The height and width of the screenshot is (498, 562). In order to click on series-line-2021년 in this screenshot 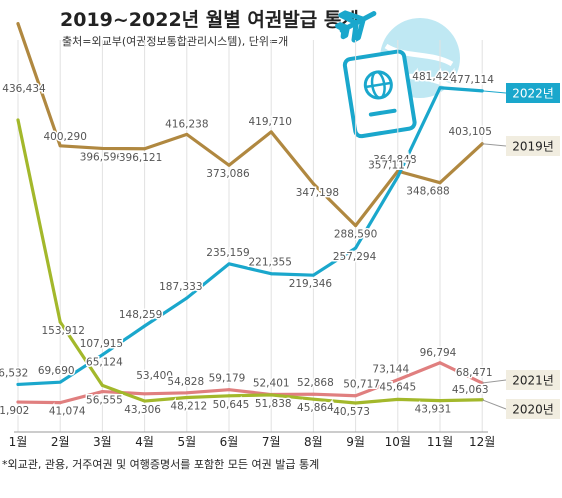, I will do `click(250, 383)`.